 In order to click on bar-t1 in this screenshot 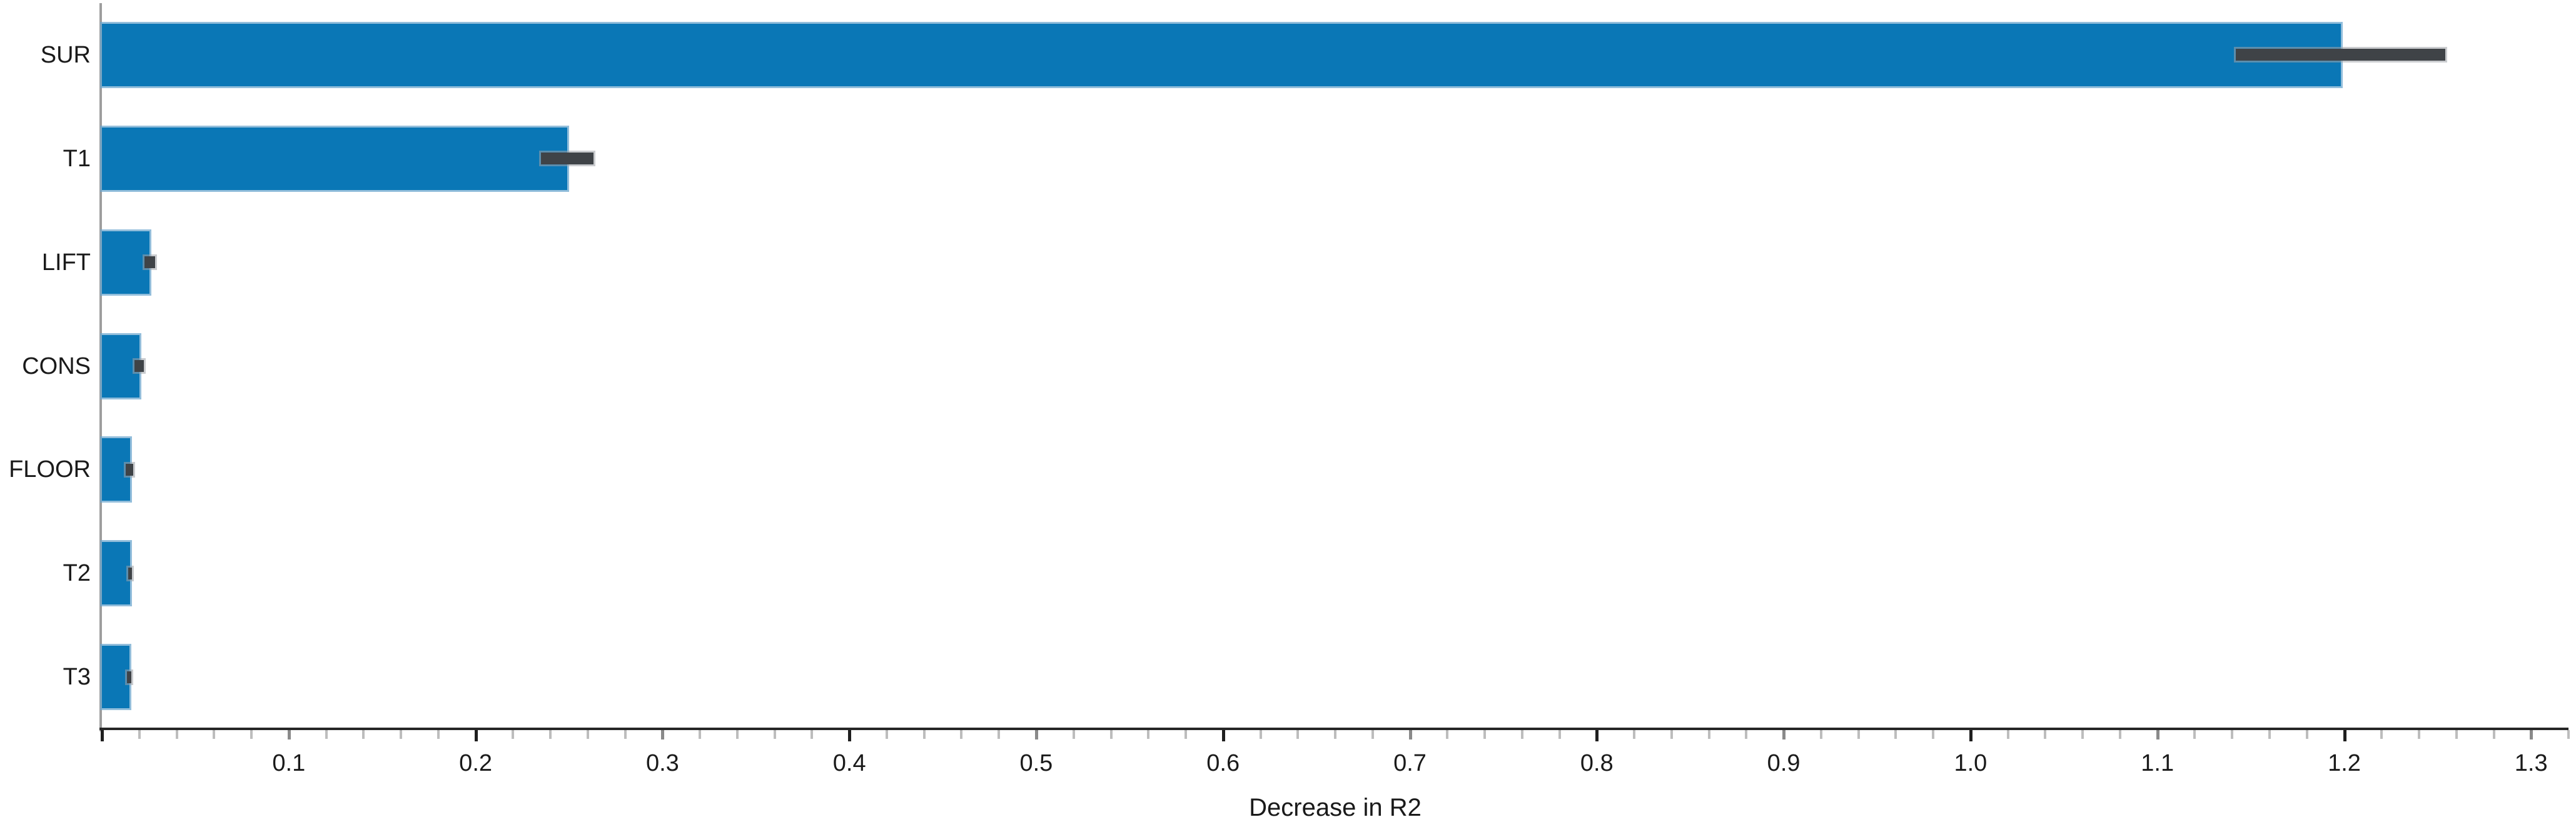, I will do `click(334, 159)`.